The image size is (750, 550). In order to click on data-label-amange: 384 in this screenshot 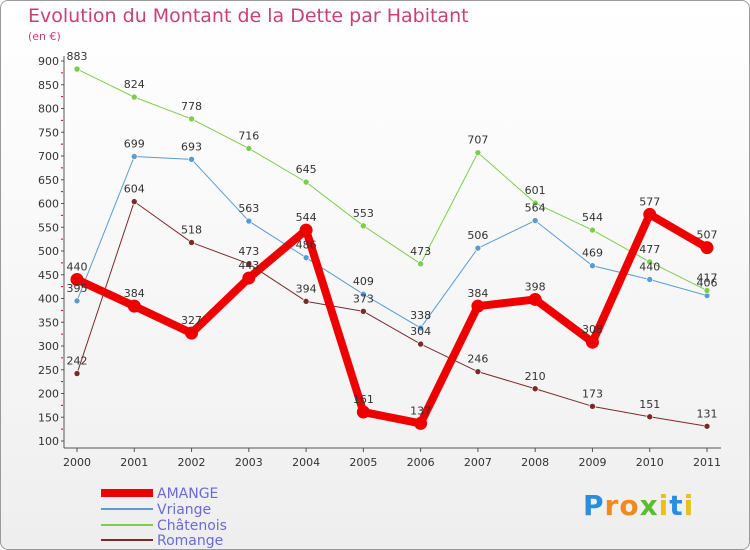, I will do `click(134, 293)`.